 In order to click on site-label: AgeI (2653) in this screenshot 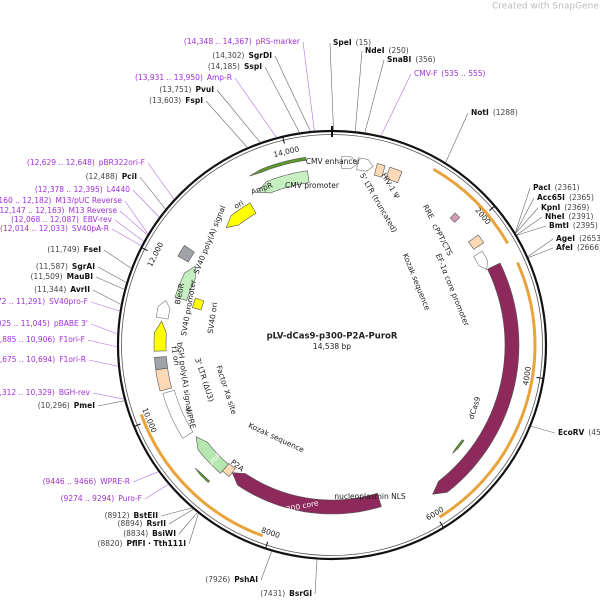, I will do `click(578, 238)`.